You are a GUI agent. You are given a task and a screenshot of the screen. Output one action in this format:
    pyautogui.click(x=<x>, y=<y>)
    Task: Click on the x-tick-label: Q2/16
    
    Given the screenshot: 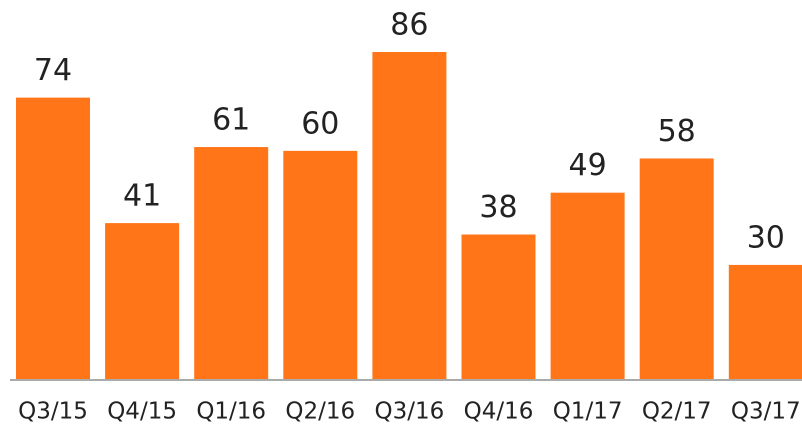 What is the action you would take?
    pyautogui.click(x=320, y=412)
    